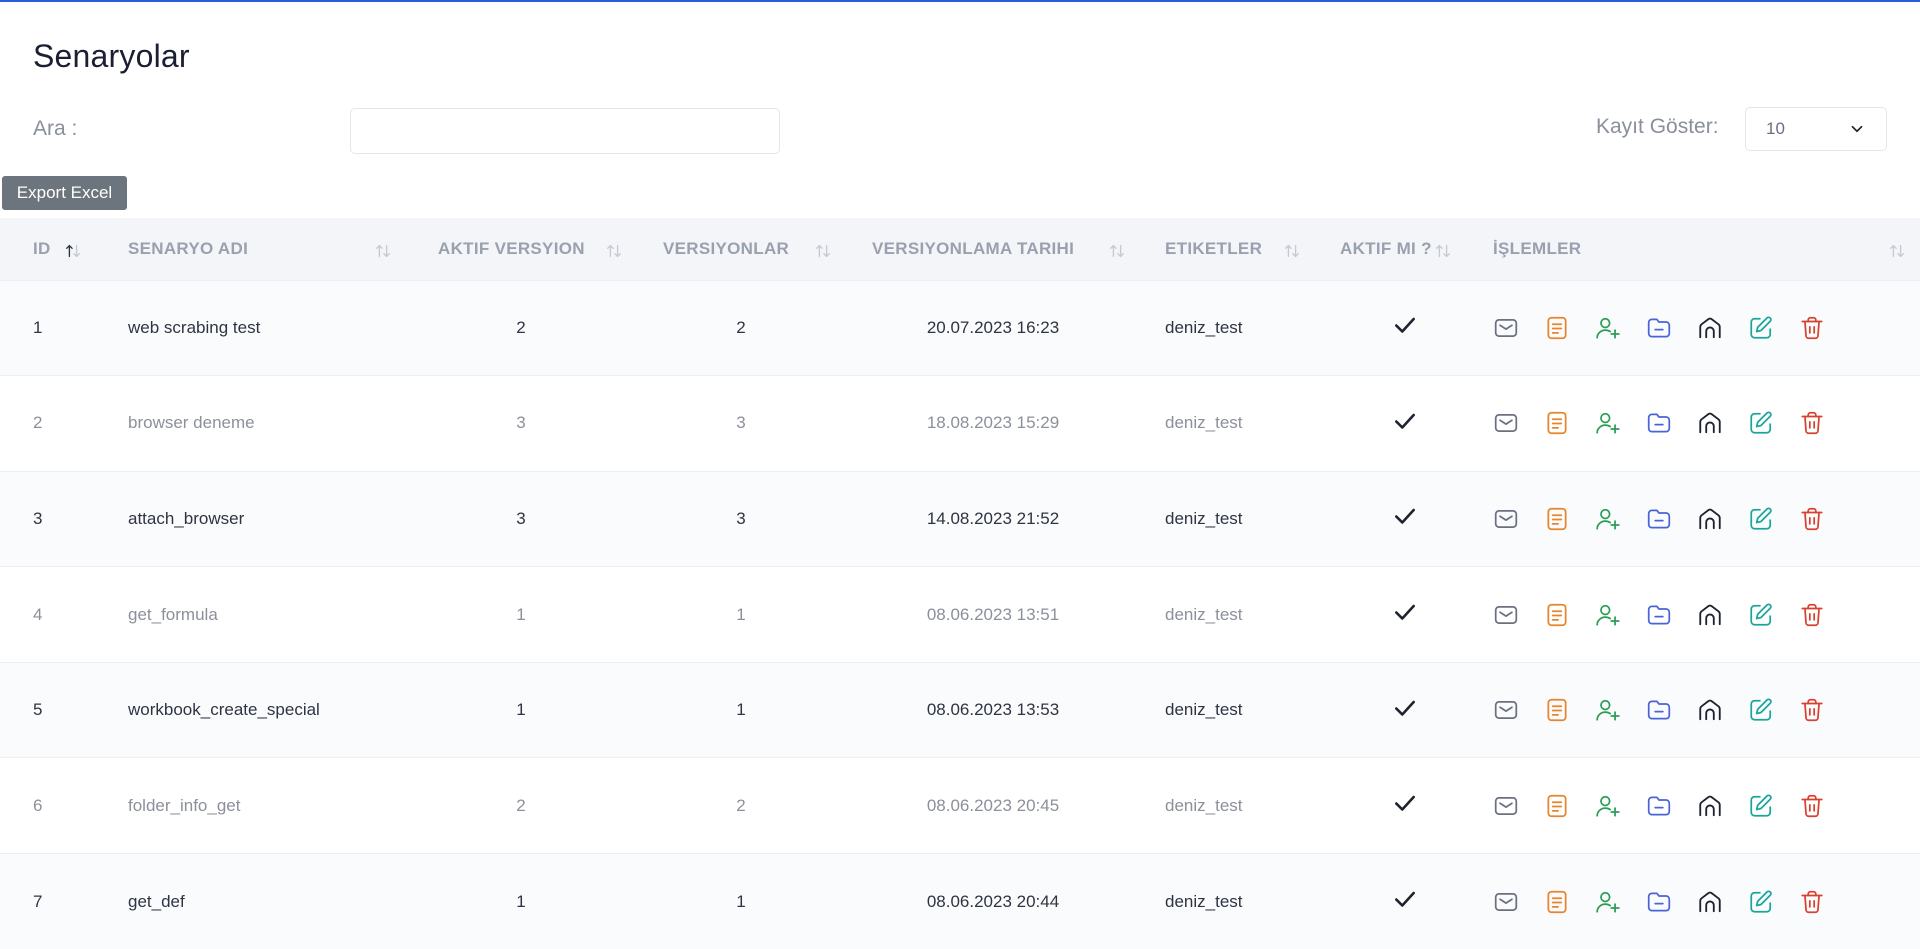 Image resolution: width=1920 pixels, height=949 pixels. I want to click on header-active-version: AKTIF VERSYION, so click(521, 249).